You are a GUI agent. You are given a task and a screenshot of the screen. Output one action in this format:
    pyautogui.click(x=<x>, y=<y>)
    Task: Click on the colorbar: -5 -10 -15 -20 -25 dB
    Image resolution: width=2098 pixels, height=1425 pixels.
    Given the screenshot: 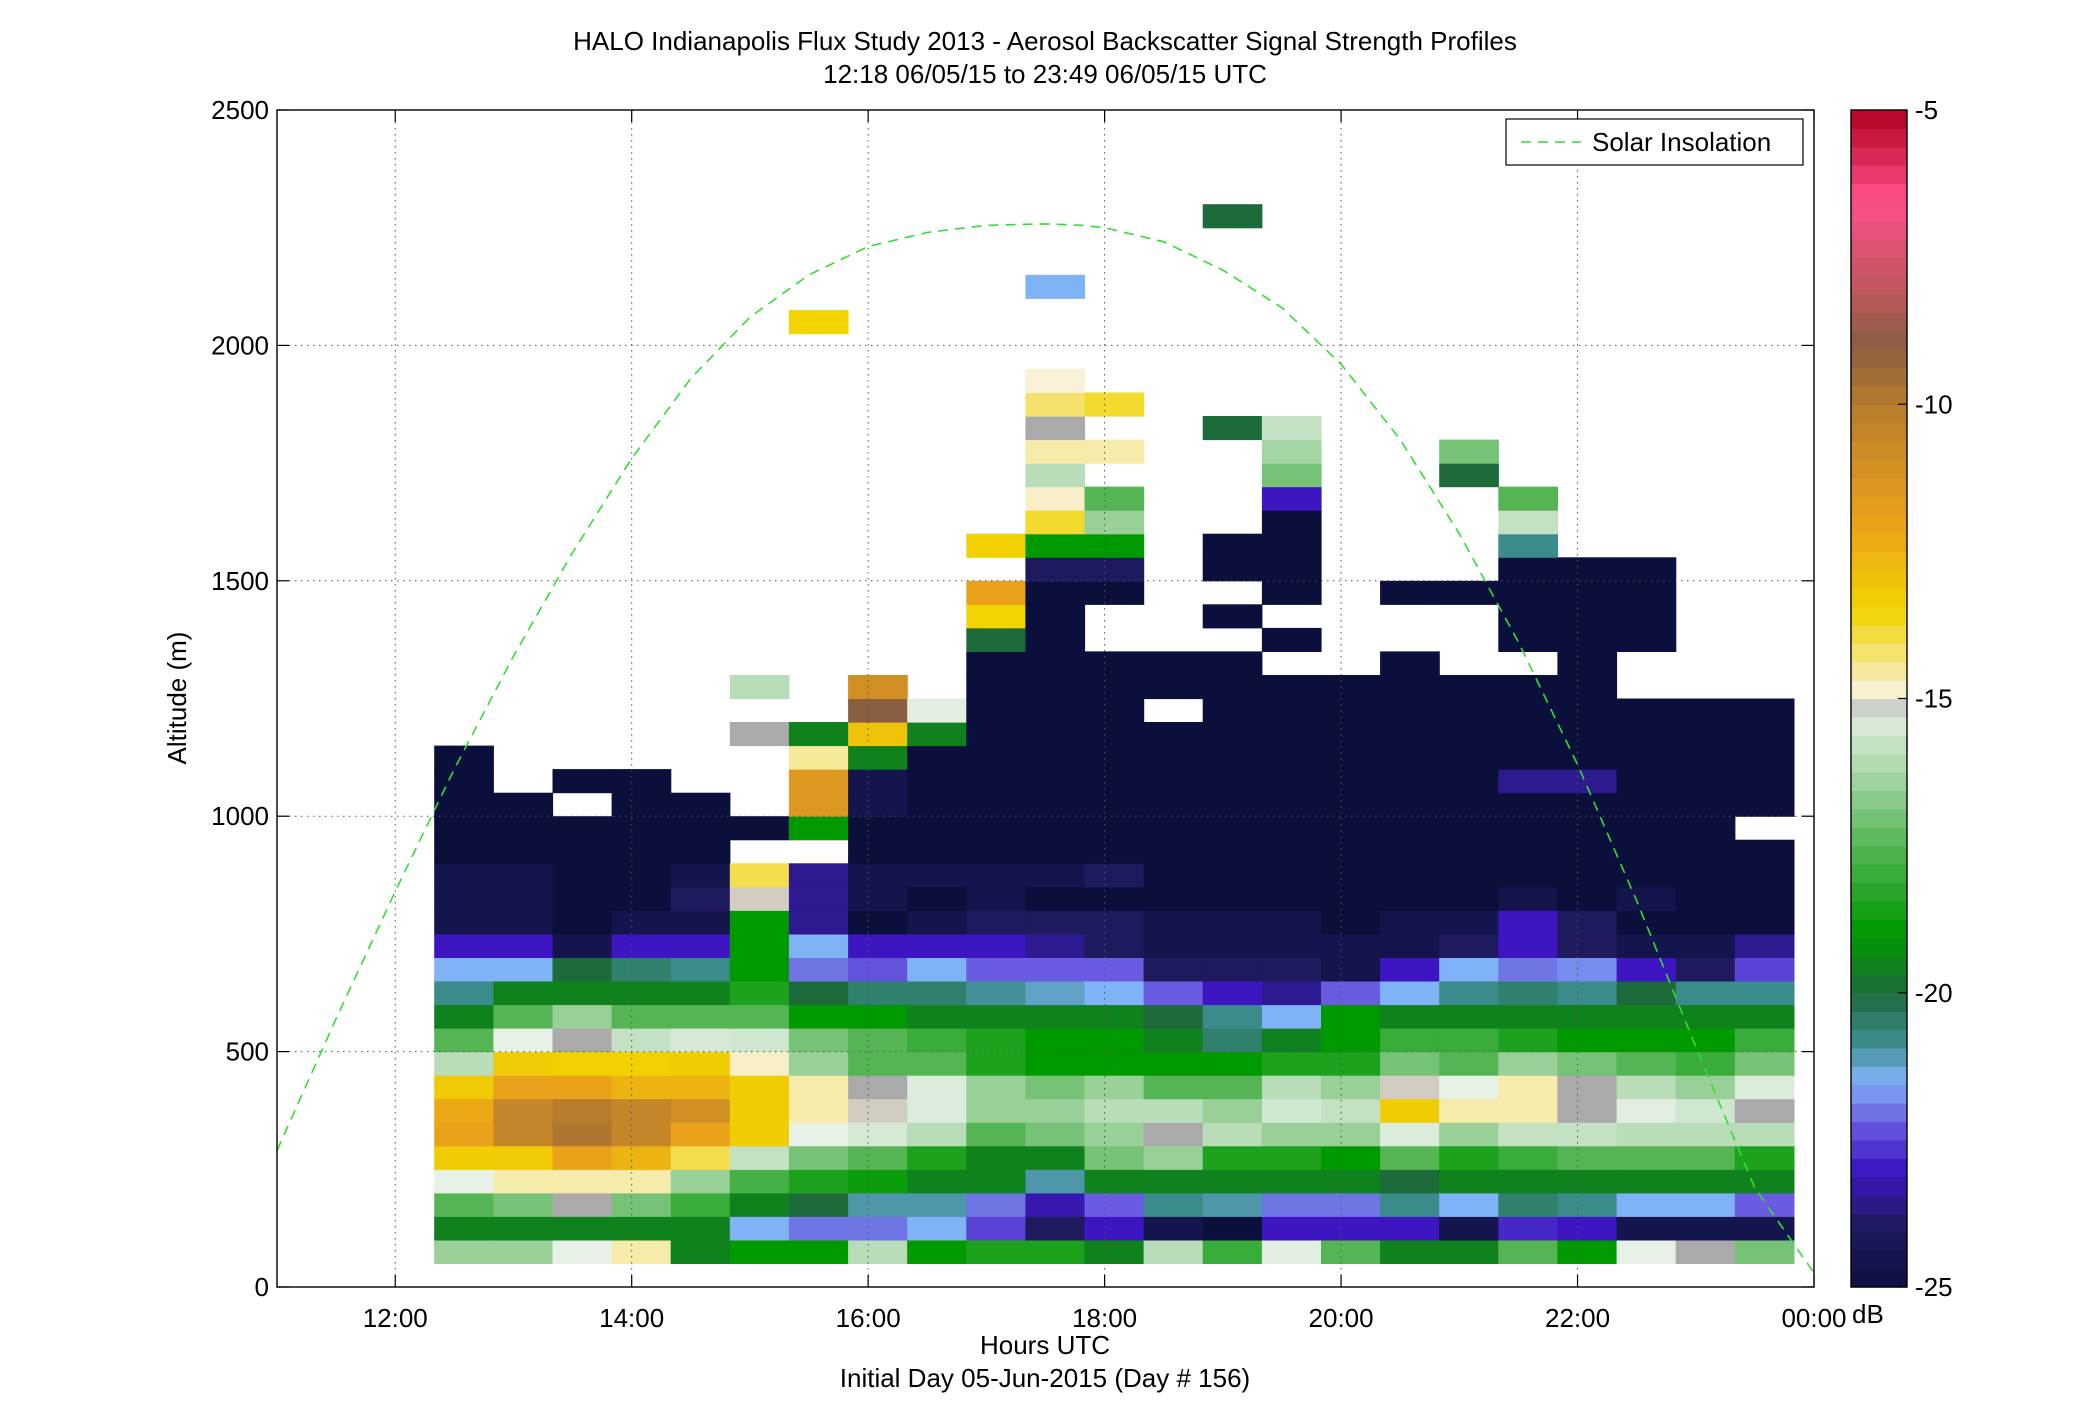 What is the action you would take?
    pyautogui.click(x=1901, y=712)
    